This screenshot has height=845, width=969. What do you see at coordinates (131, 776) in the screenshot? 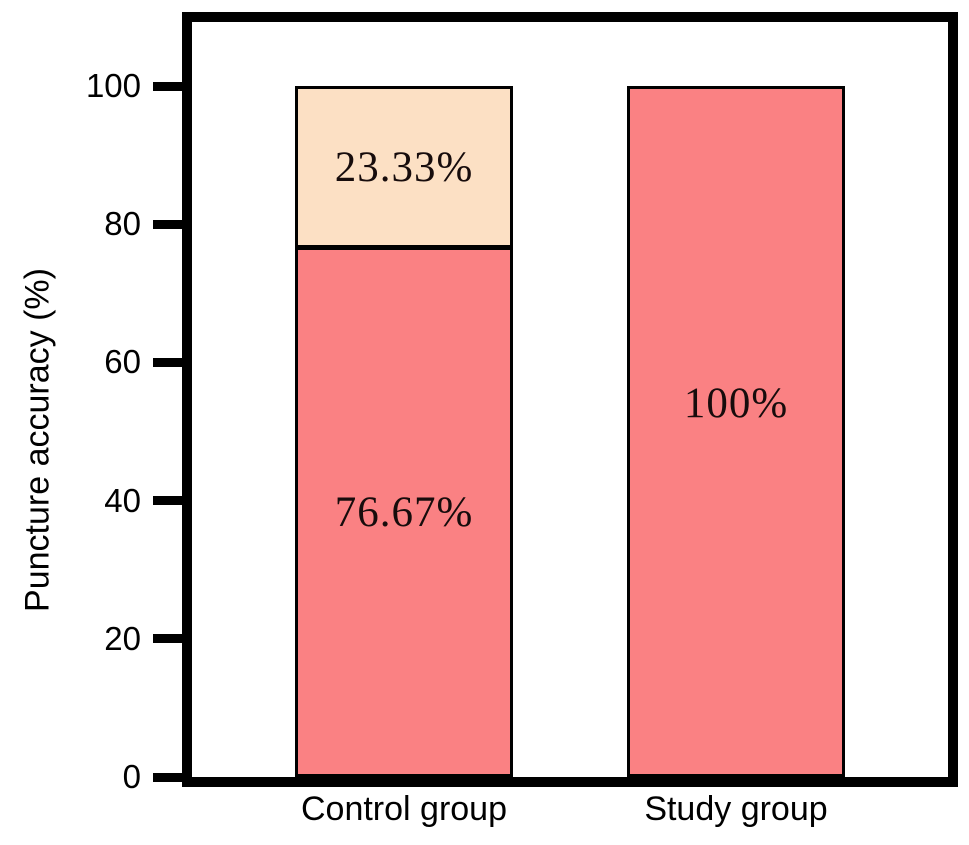
I see `y-tick-label: 0` at bounding box center [131, 776].